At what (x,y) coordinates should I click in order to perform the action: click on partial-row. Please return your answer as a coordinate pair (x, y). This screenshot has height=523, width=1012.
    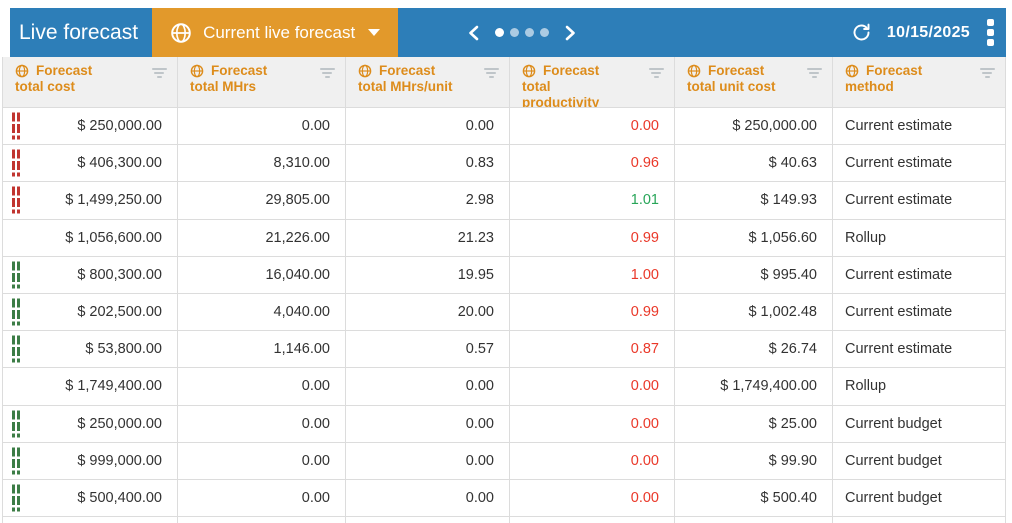
    Looking at the image, I should click on (504, 520).